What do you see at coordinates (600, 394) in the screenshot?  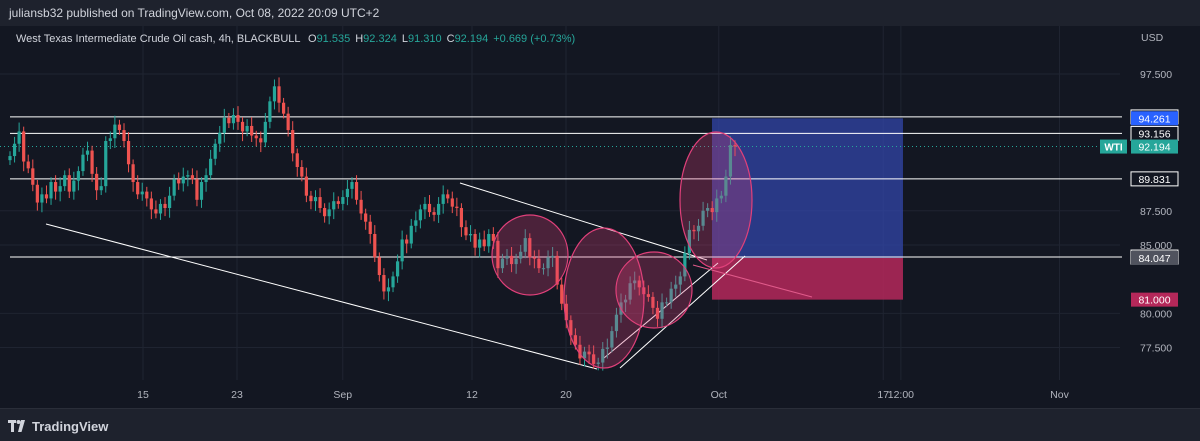 I see `time-axis-bg` at bounding box center [600, 394].